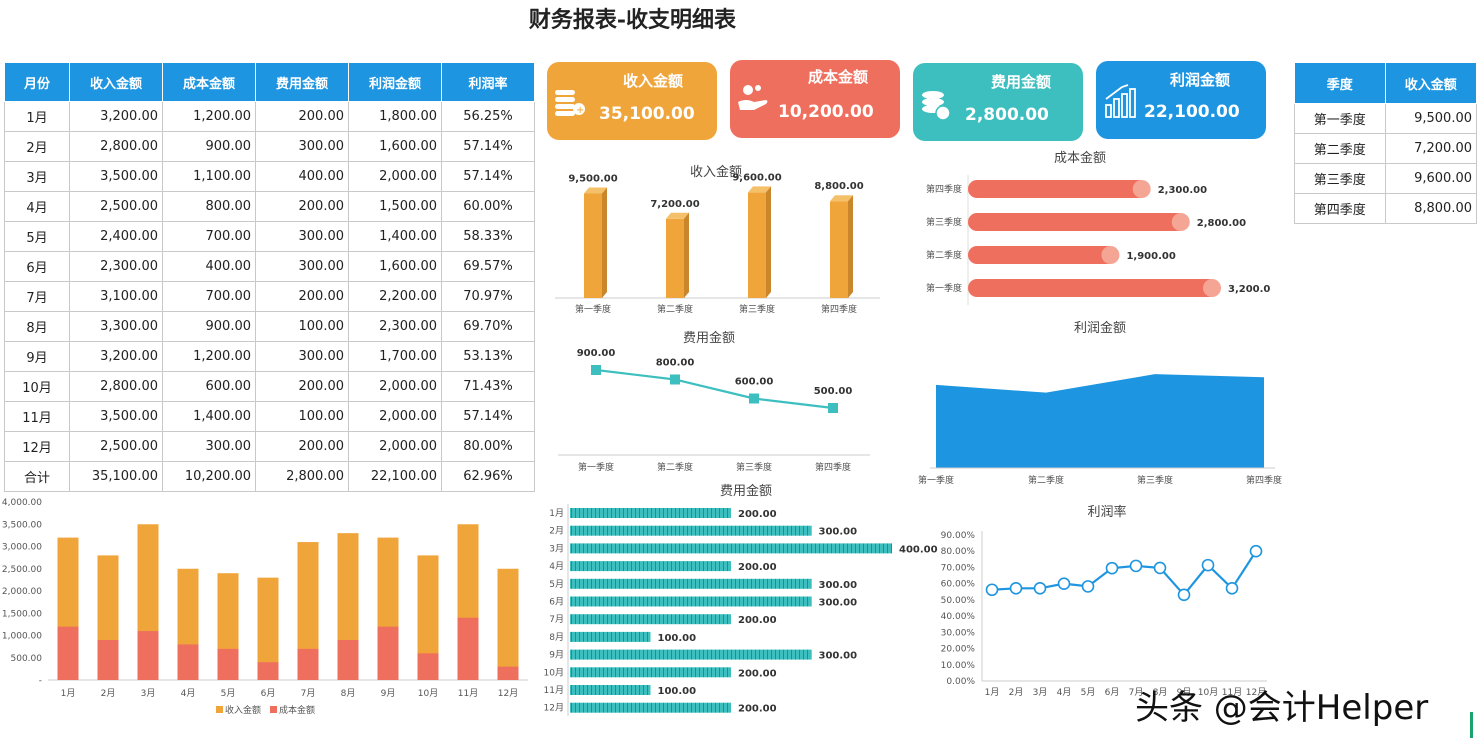  Describe the element at coordinates (488, 386) in the screenshot. I see `table-cell: 71.43%` at that location.